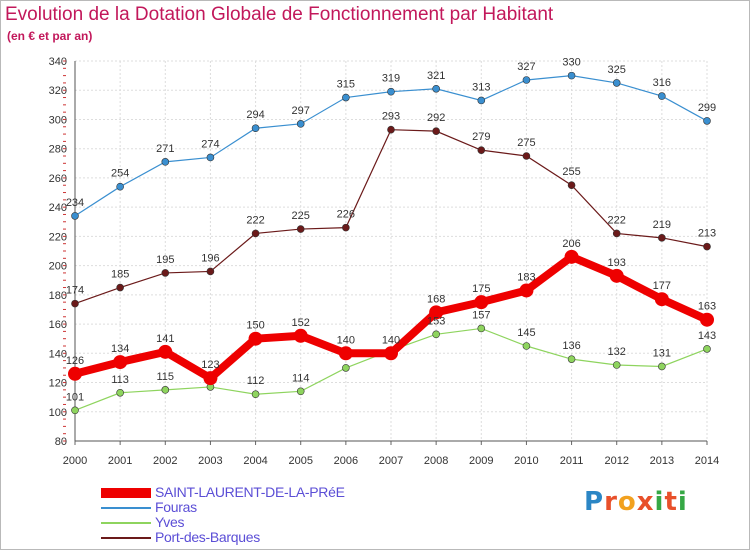 The height and width of the screenshot is (550, 750). What do you see at coordinates (58, 150) in the screenshot?
I see `y-tick-label: 280` at bounding box center [58, 150].